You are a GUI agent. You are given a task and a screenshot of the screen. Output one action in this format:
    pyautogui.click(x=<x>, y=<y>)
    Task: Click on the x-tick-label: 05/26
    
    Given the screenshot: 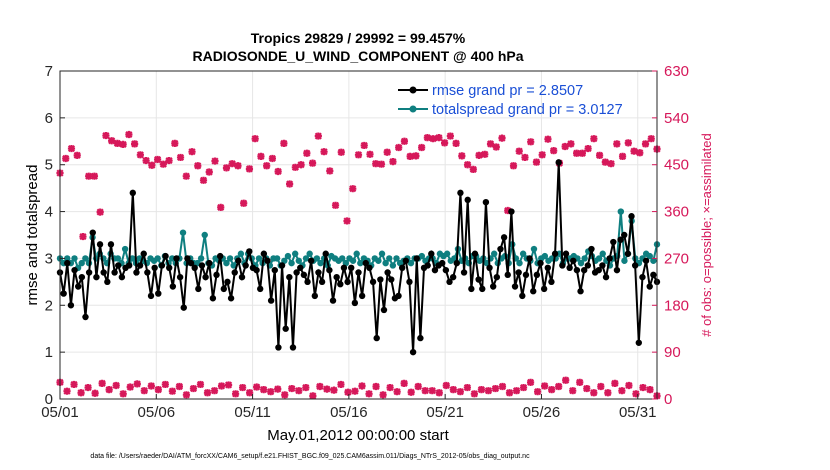 What is the action you would take?
    pyautogui.click(x=542, y=412)
    